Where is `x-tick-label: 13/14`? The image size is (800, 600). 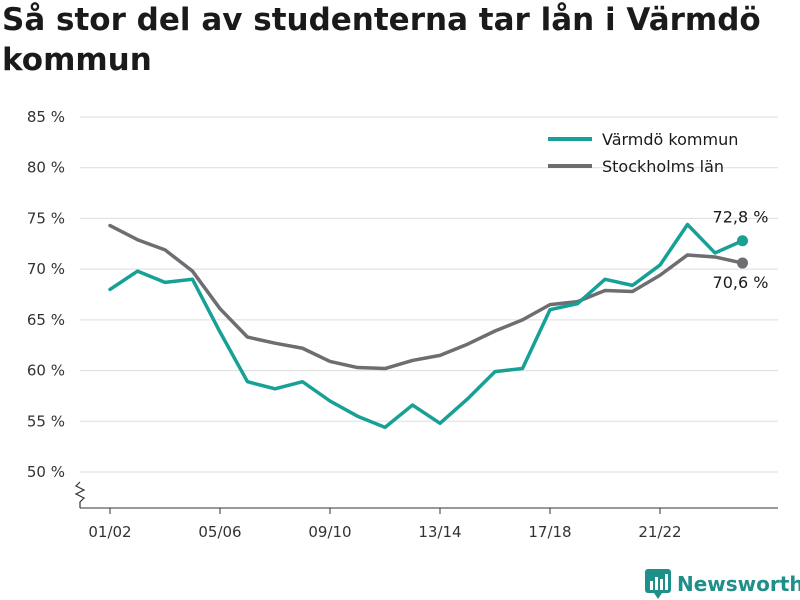
x-tick-label: 13/14 is located at coordinates (439, 532).